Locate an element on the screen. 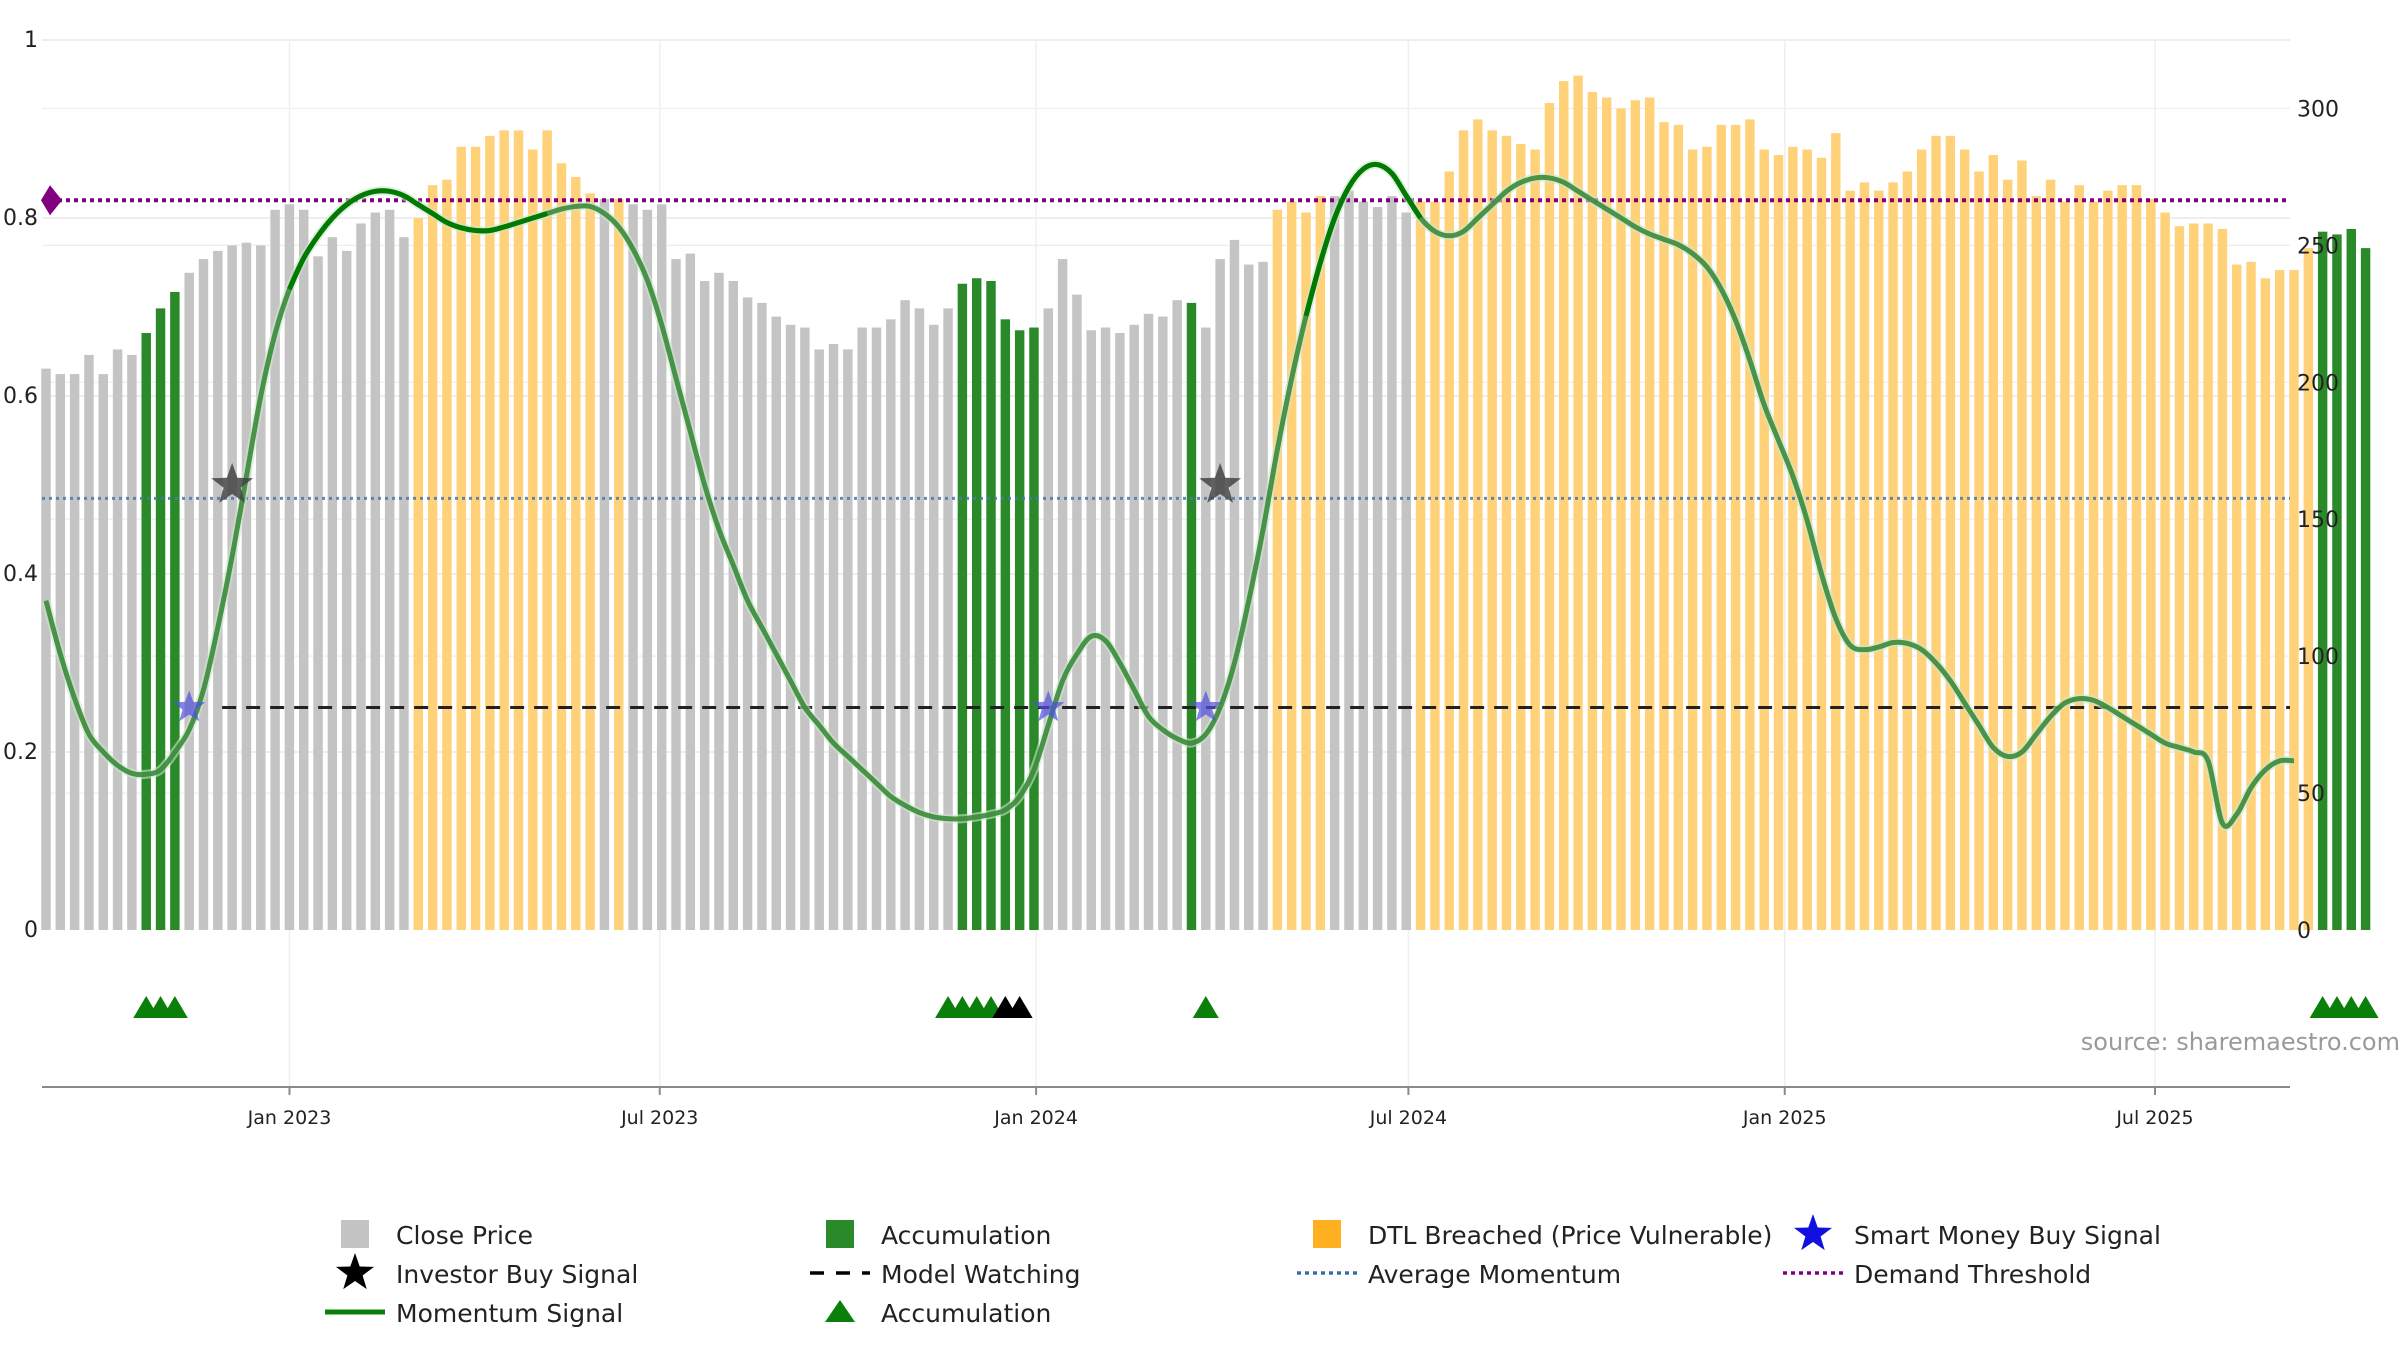 This screenshot has height=1350, width=2400. legend-item: Model Watching is located at coordinates (945, 1274).